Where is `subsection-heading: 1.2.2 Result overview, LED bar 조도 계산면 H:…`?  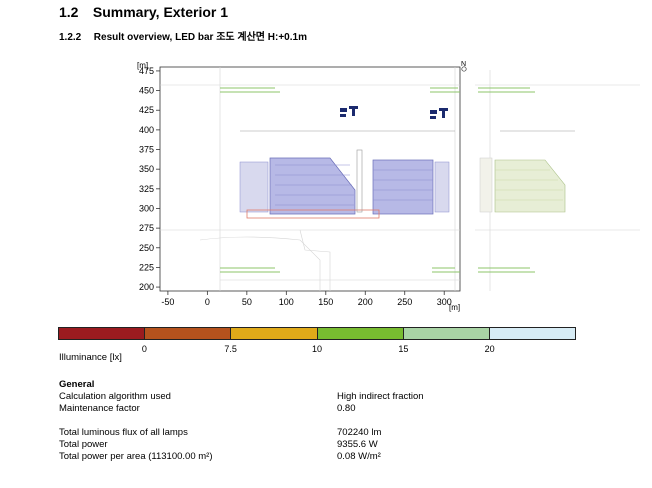
subsection-heading: 1.2.2 Result overview, LED bar 조도 계산면 H:… is located at coordinates (183, 35).